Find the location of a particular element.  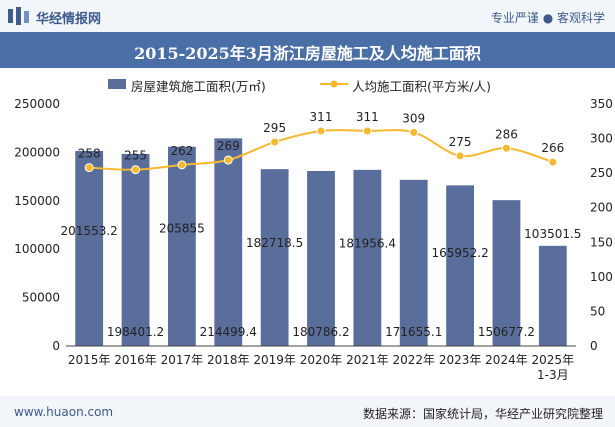

y-right-tick-label: 100 is located at coordinates (601, 277).